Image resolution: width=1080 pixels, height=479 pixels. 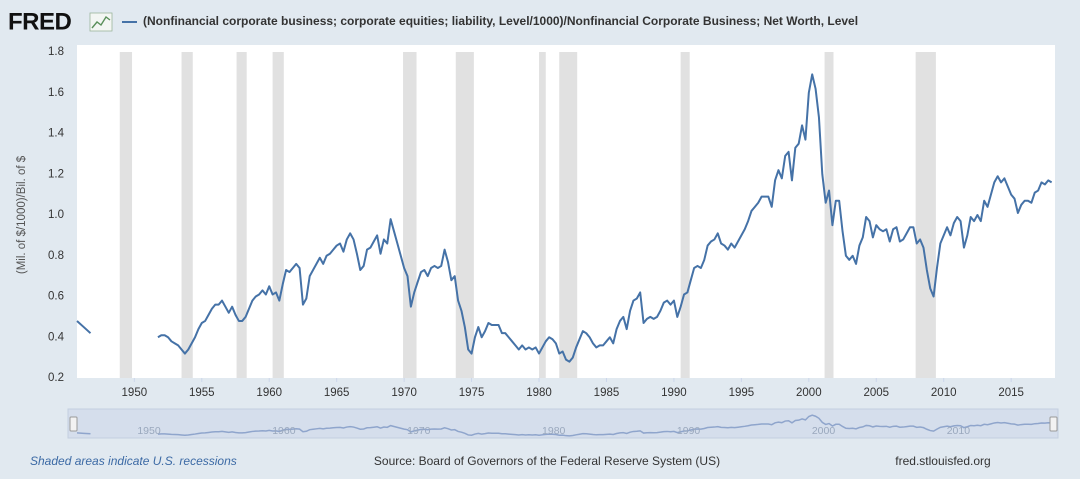 What do you see at coordinates (22, 214) in the screenshot?
I see `y-axis-label: (Mil. of $/1000)/Bil. of $` at bounding box center [22, 214].